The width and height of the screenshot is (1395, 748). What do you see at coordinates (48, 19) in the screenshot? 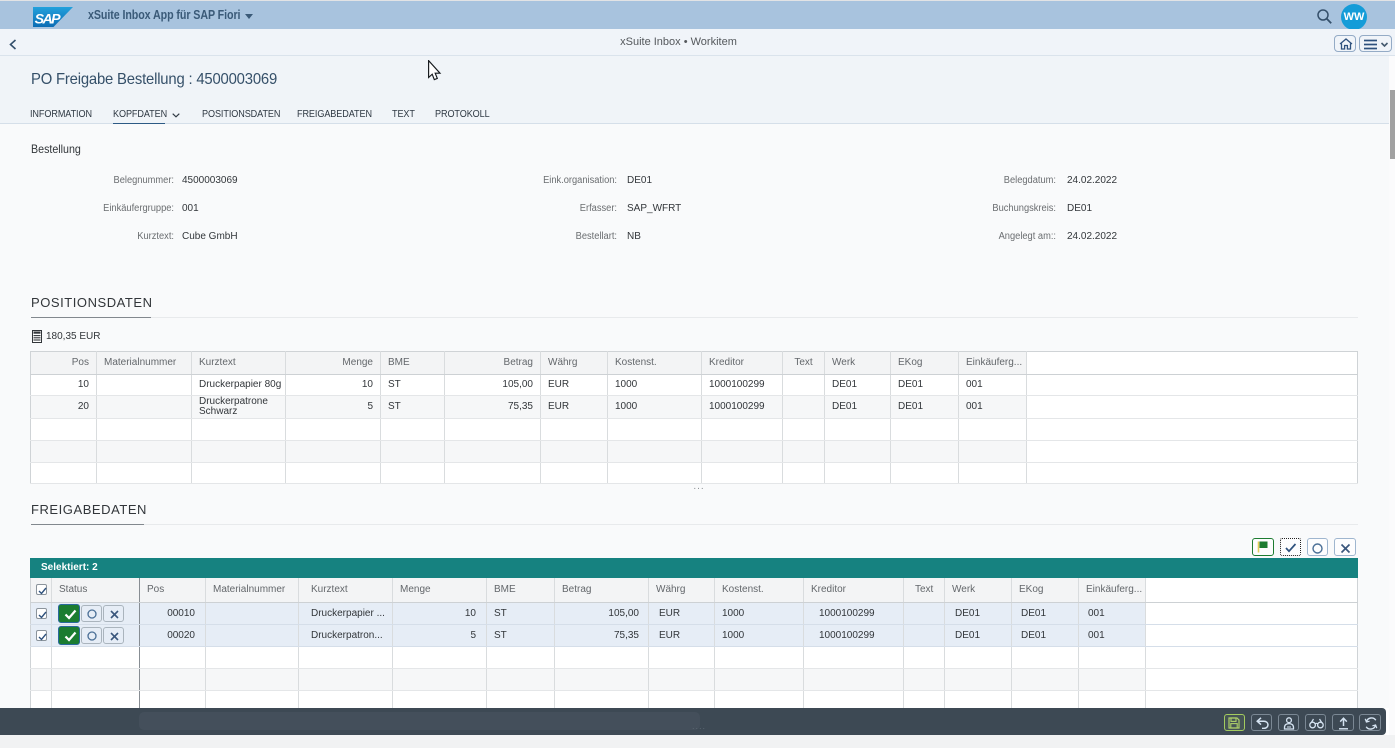
I see `svg-text: SAP` at bounding box center [48, 19].